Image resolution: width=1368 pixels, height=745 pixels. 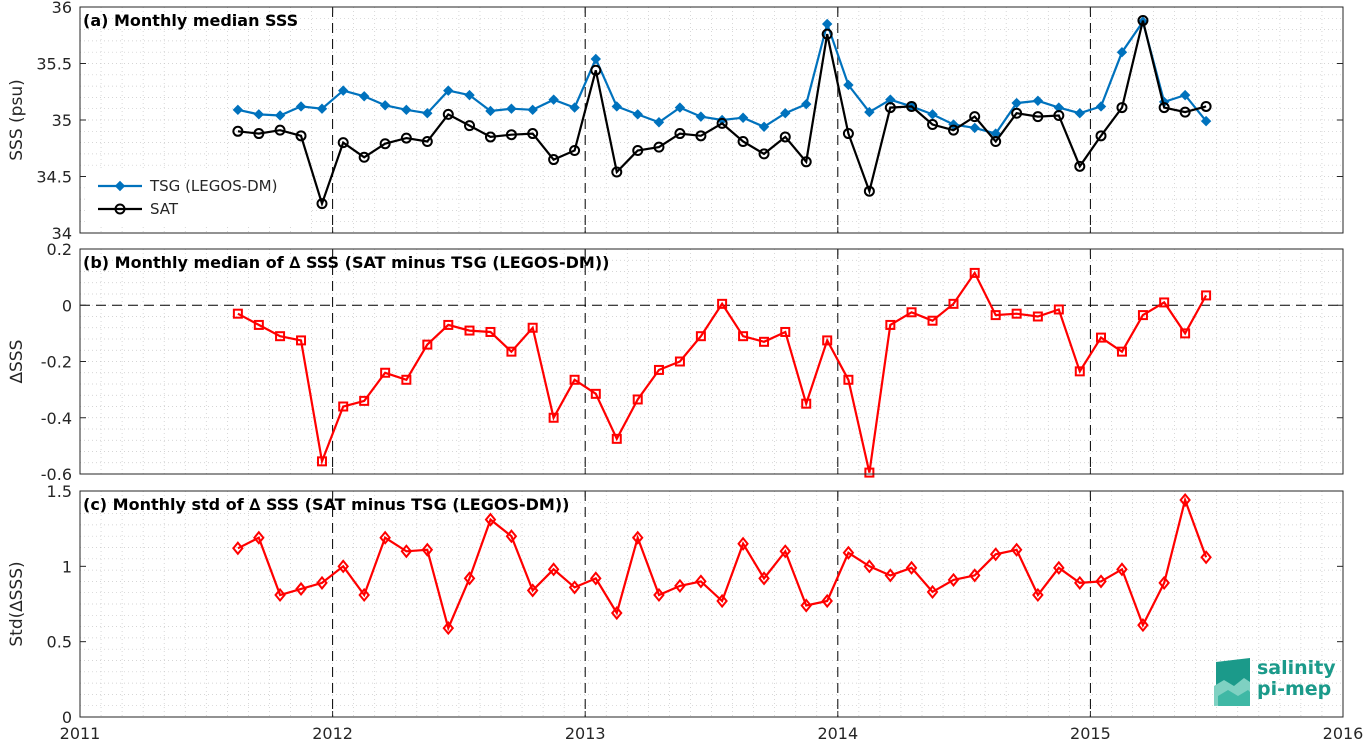 What do you see at coordinates (59, 642) in the screenshot?
I see `y-tick-label: 0.5` at bounding box center [59, 642].